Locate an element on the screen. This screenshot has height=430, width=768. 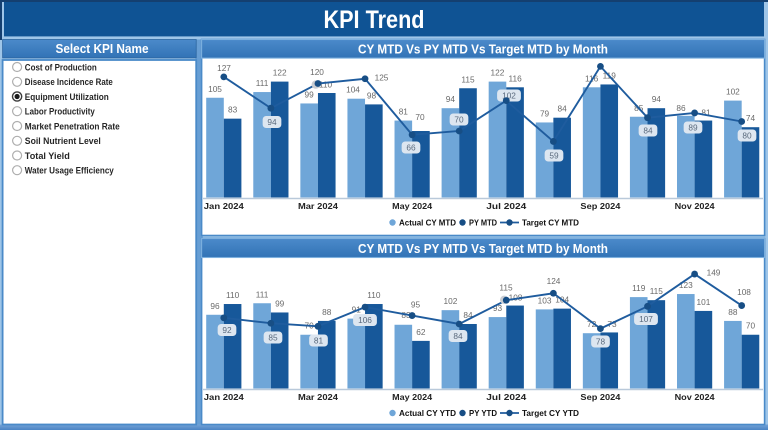
svg-text: 127 is located at coordinates (224, 68).